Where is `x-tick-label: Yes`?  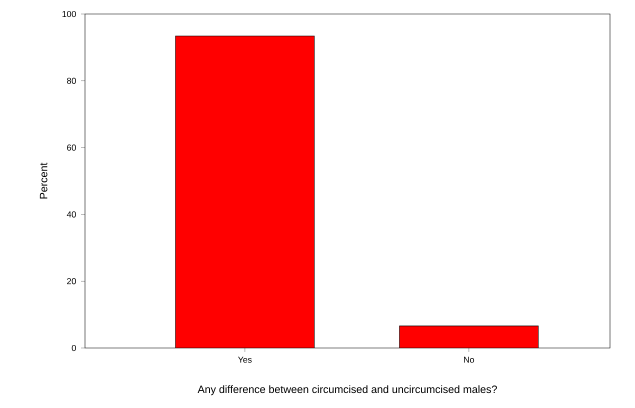 x-tick-label: Yes is located at coordinates (245, 359).